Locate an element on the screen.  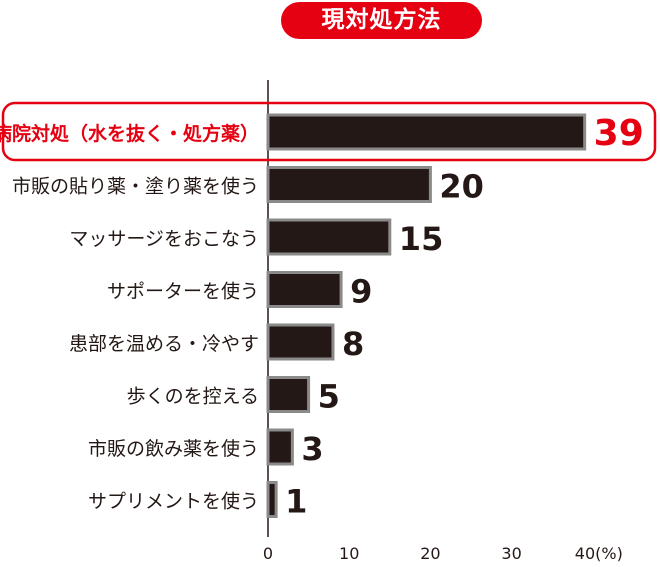
x-tick-label: 40(%) is located at coordinates (599, 553).